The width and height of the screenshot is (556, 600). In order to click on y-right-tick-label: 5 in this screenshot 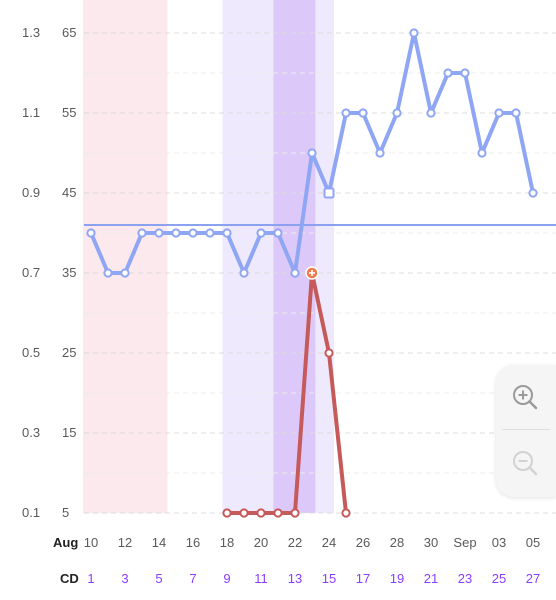, I will do `click(65, 512)`.